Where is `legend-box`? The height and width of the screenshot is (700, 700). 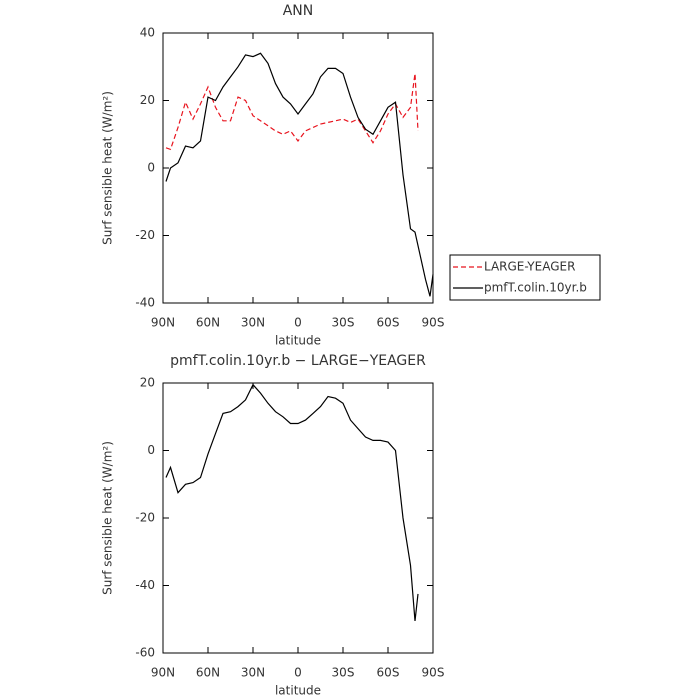
legend-box is located at coordinates (525, 277).